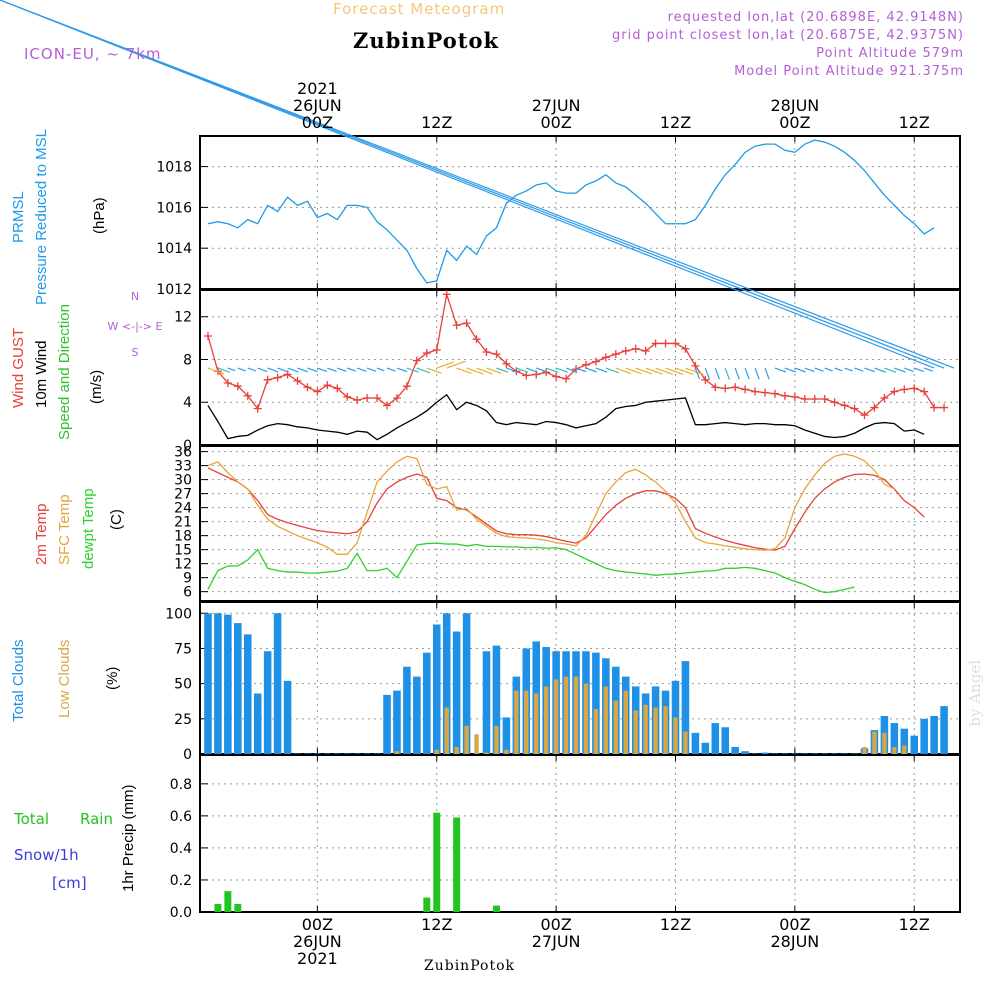 The width and height of the screenshot is (1000, 1000). What do you see at coordinates (178, 614) in the screenshot?
I see `y-tick-label: 100` at bounding box center [178, 614].